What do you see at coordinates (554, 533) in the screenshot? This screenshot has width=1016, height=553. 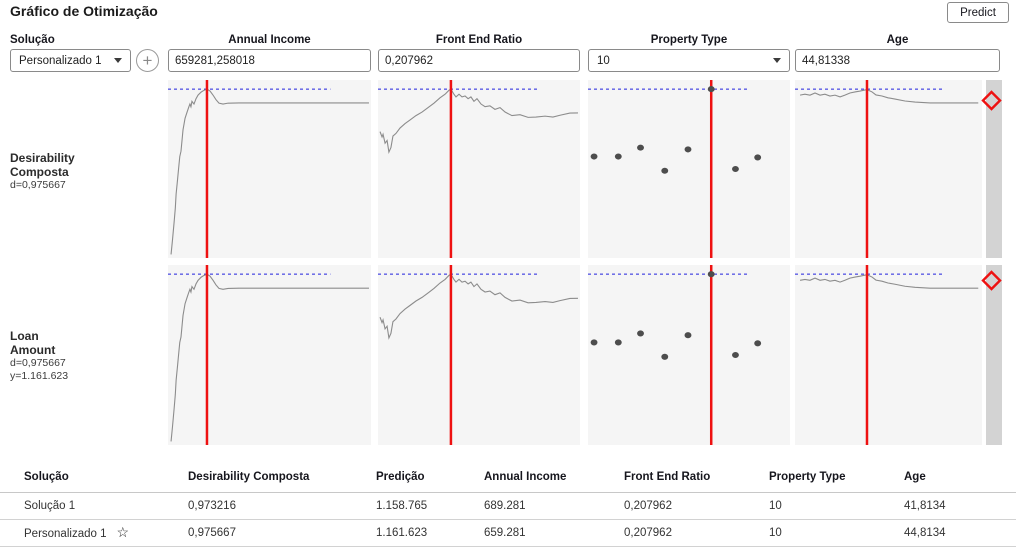 I see `table-cell: 659.281` at bounding box center [554, 533].